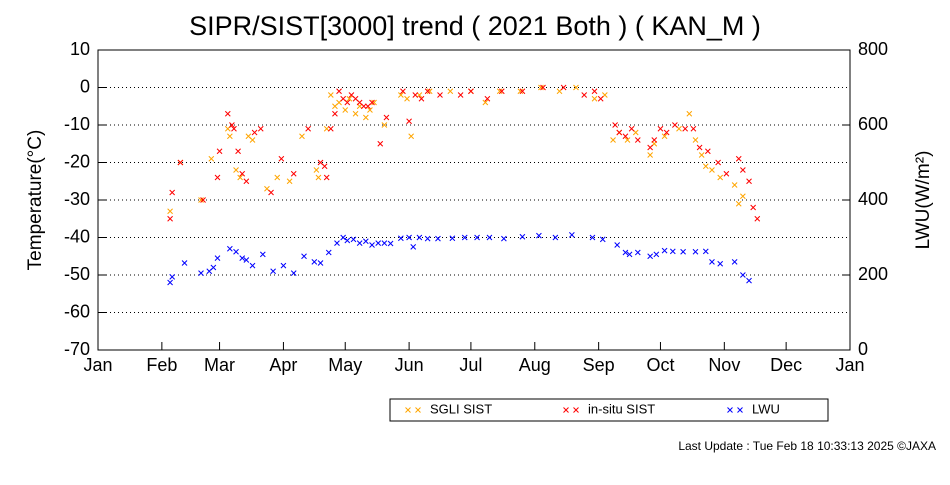 This screenshot has height=485, width=950. What do you see at coordinates (283, 365) in the screenshot?
I see `x-tick-label: Apr` at bounding box center [283, 365].